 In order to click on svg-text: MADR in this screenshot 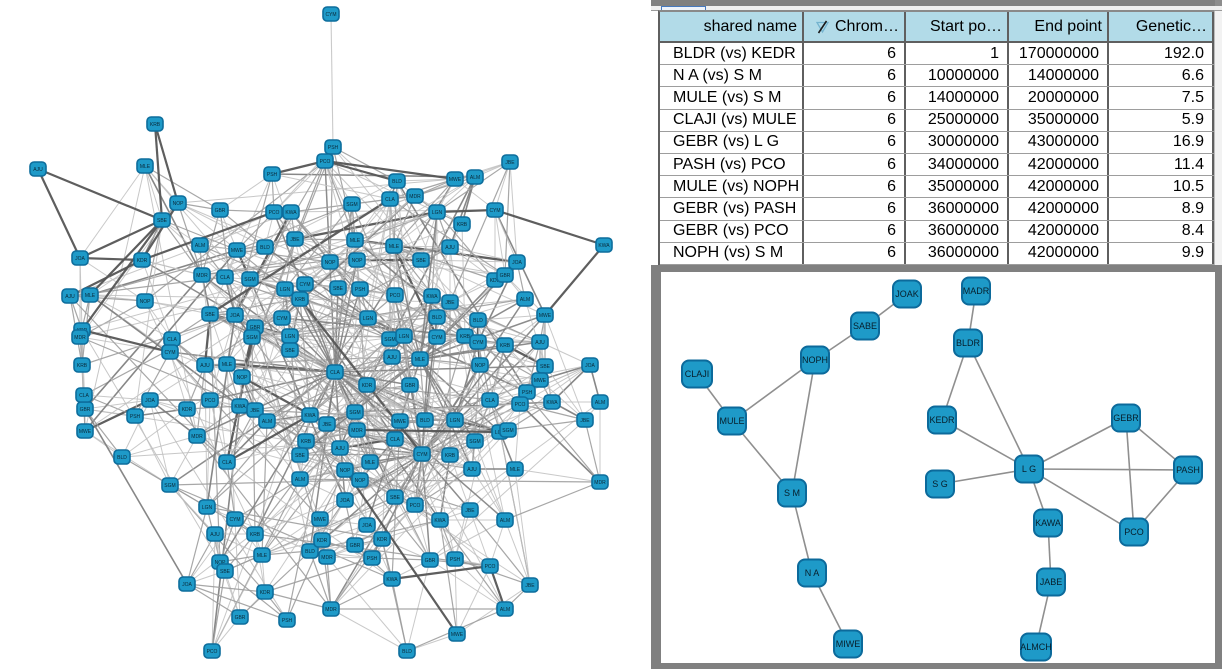, I will do `click(976, 291)`.